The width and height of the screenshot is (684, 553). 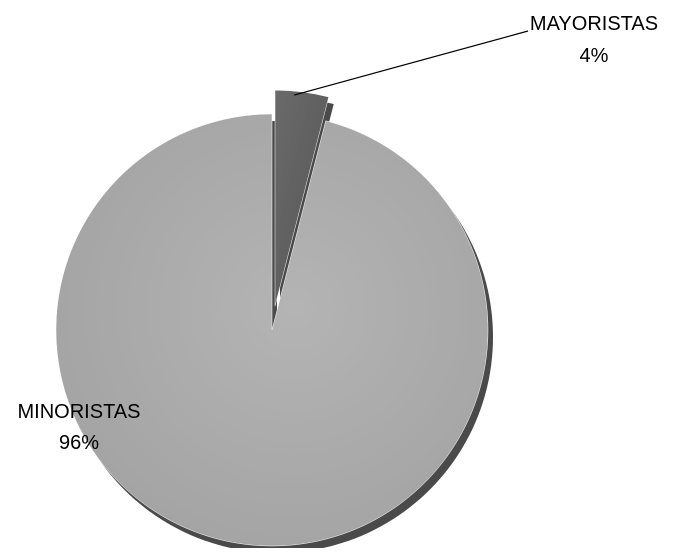 What do you see at coordinates (302, 198) in the screenshot?
I see `pie-slice-mayoristas` at bounding box center [302, 198].